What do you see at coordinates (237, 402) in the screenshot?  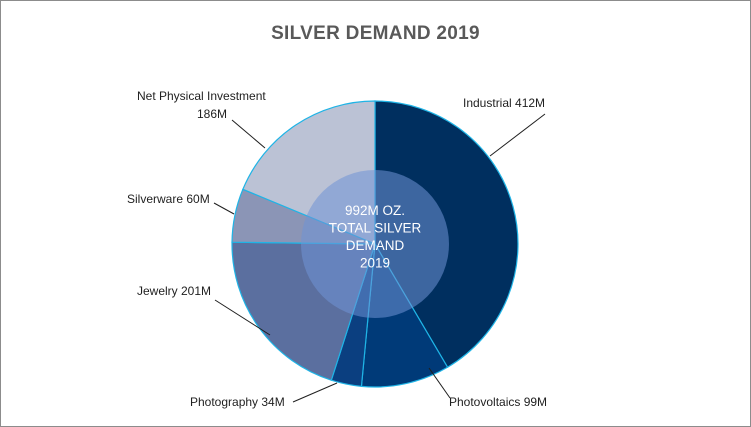 I see `slice-label: Photography 34M` at bounding box center [237, 402].